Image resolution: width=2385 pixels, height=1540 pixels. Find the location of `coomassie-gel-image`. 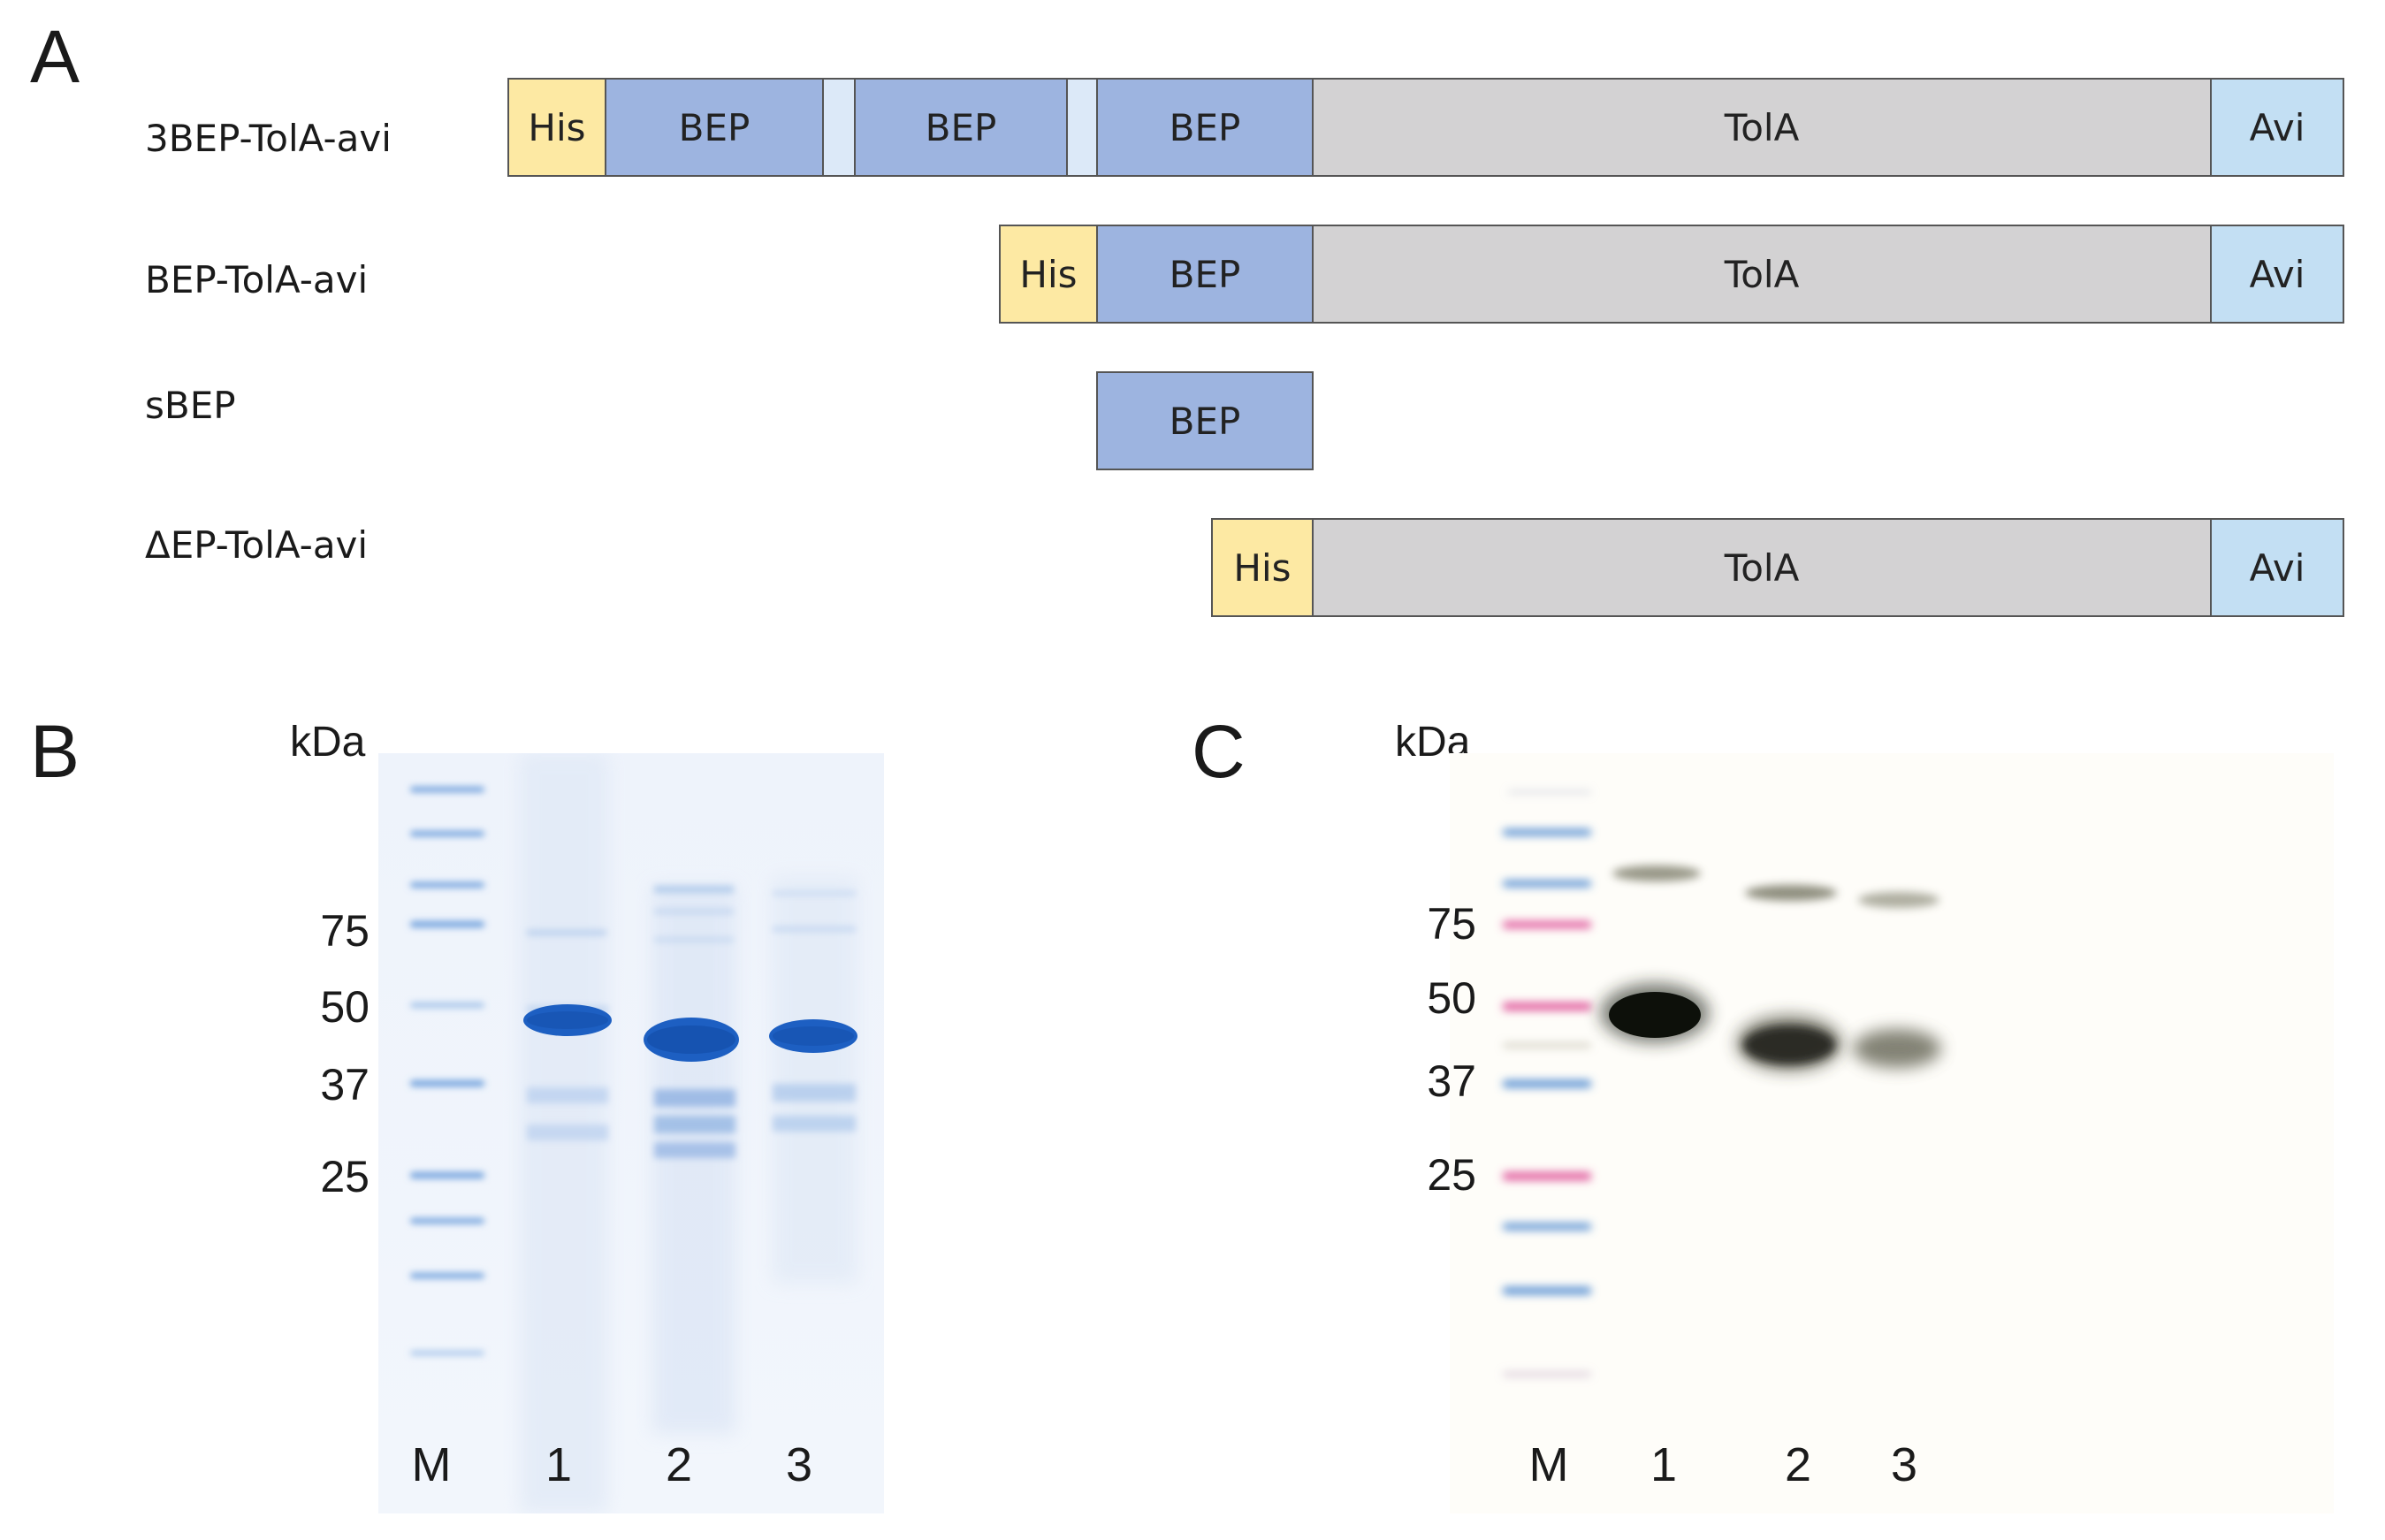

coomassie-gel-image is located at coordinates (631, 1133).